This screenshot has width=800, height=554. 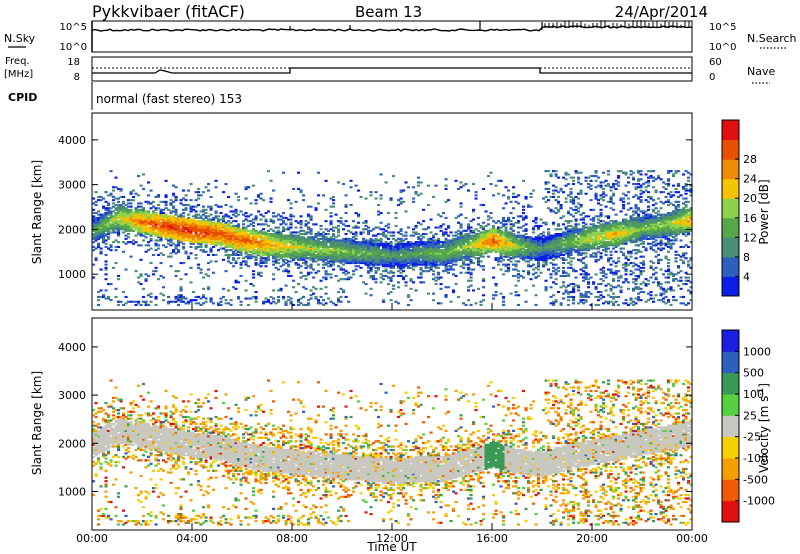 I want to click on freq-label: Freq., so click(x=17, y=61).